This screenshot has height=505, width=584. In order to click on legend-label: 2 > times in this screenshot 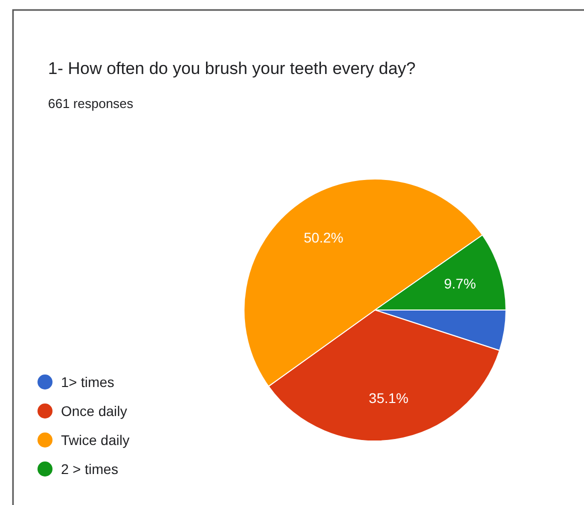, I will do `click(89, 469)`.